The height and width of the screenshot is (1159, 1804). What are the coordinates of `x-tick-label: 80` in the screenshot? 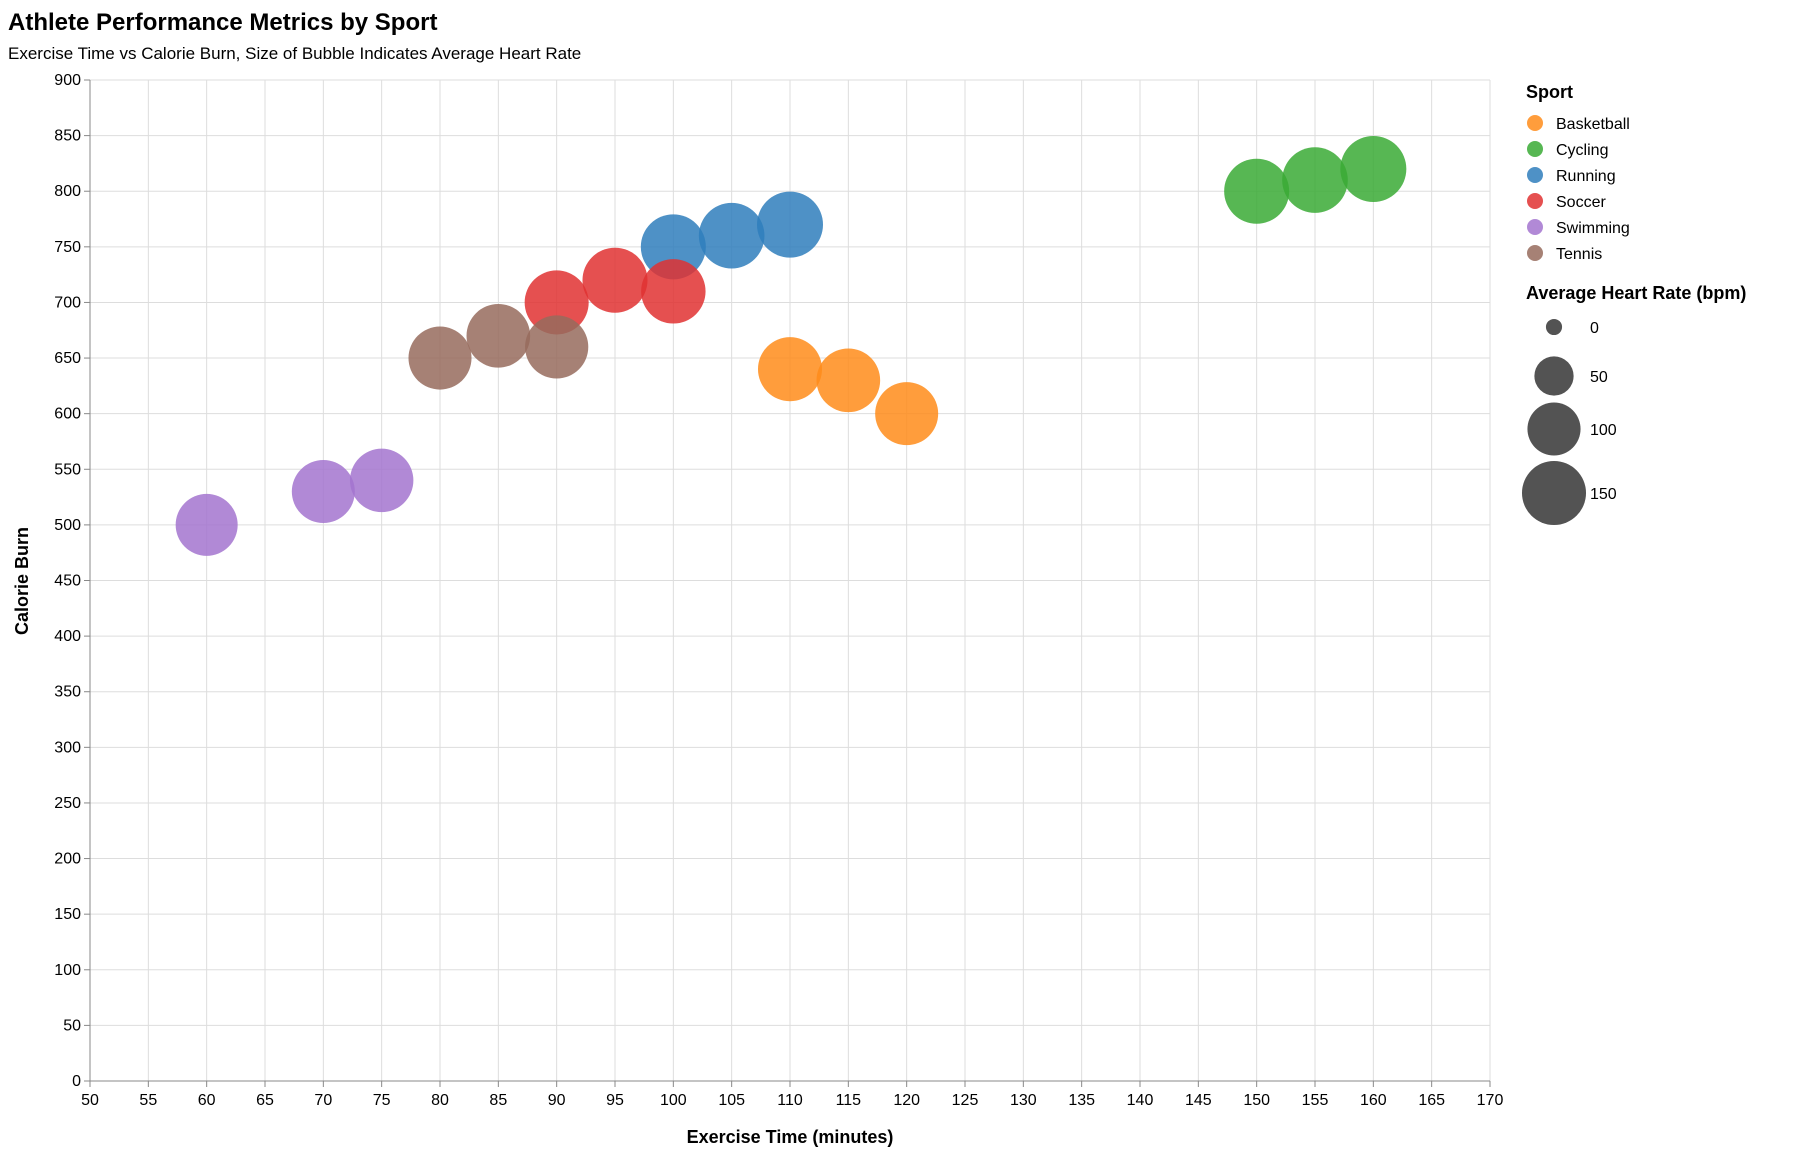 It's located at (440, 1100).